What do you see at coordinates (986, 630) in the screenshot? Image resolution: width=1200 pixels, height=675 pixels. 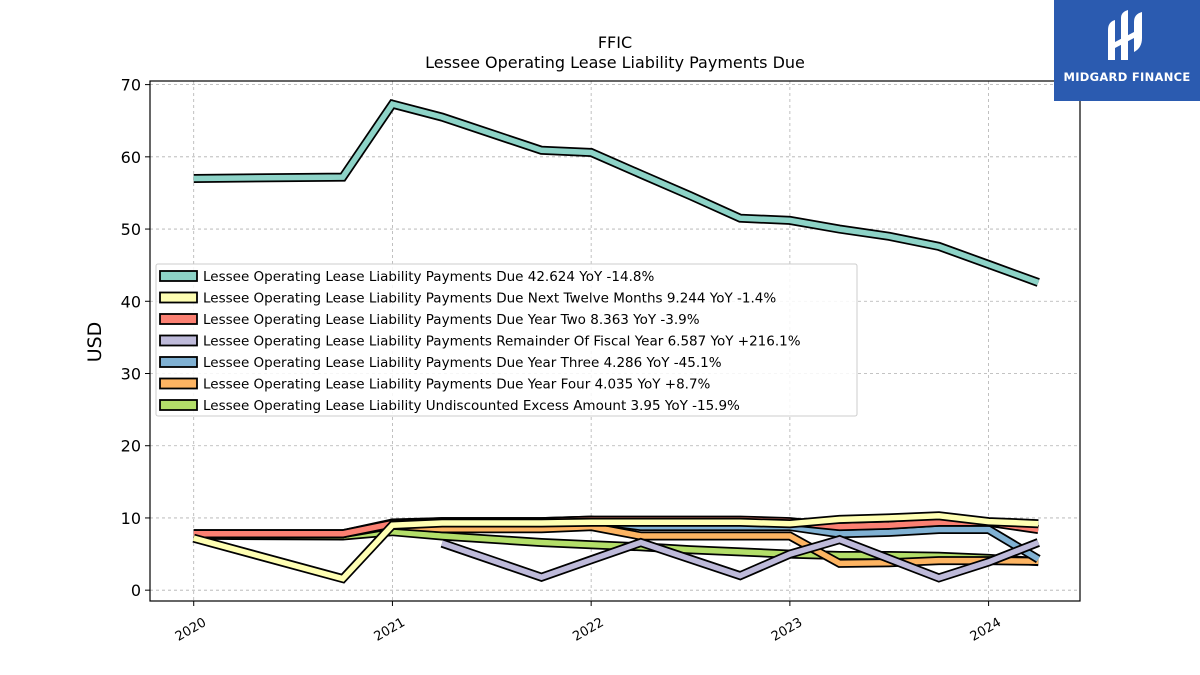 I see `x-tick-label: 2024` at bounding box center [986, 630].